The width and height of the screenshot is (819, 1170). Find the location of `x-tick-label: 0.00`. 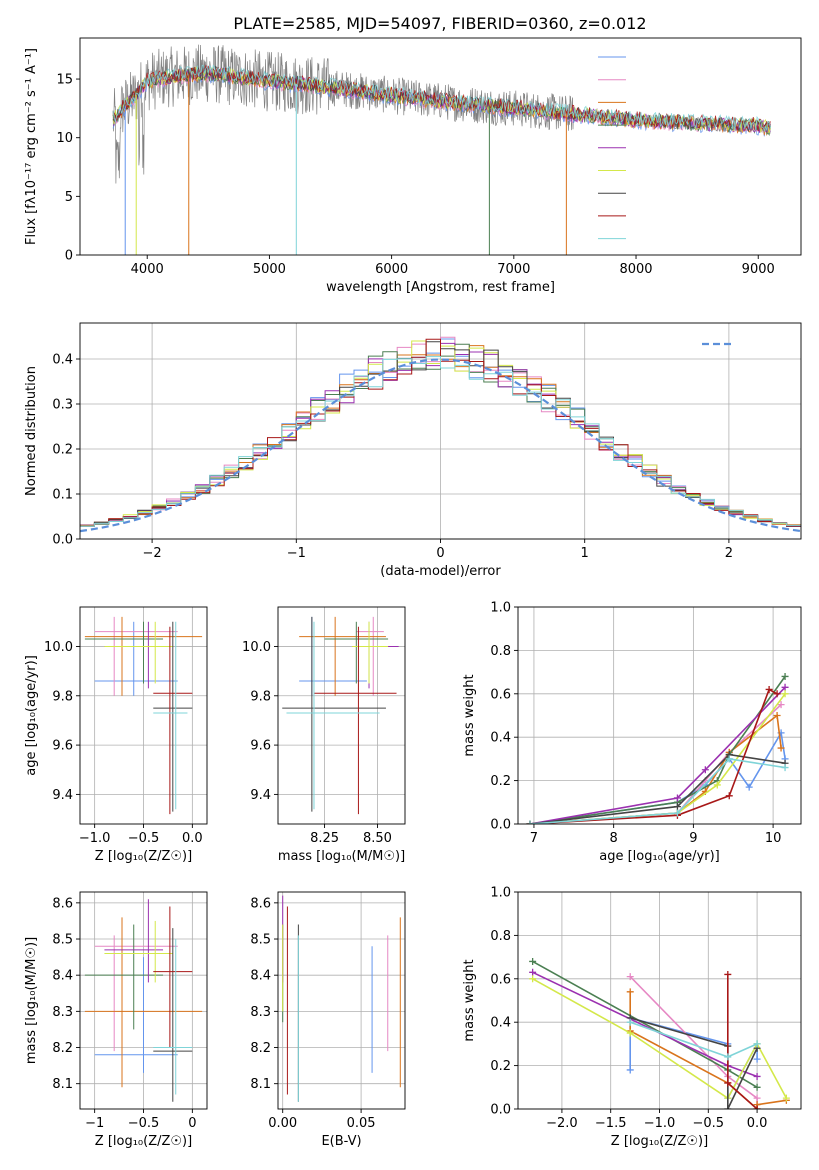

x-tick-label: 0.00 is located at coordinates (282, 1123).